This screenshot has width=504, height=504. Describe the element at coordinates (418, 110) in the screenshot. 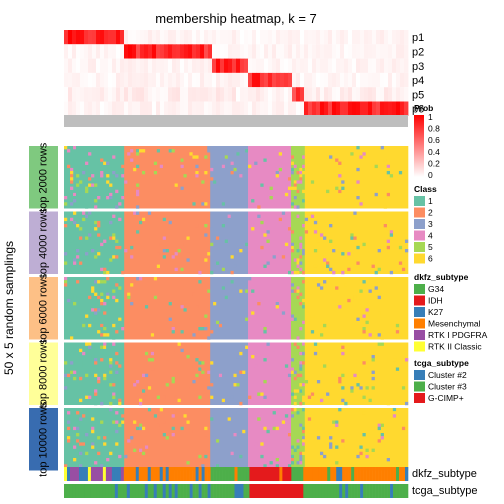

I see `membership-row-label: p6` at that location.